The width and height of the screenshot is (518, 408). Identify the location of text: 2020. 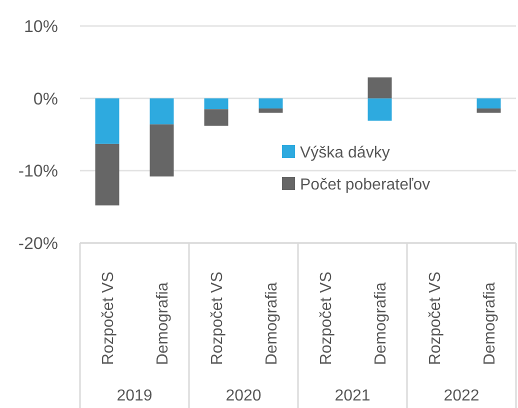
(244, 396).